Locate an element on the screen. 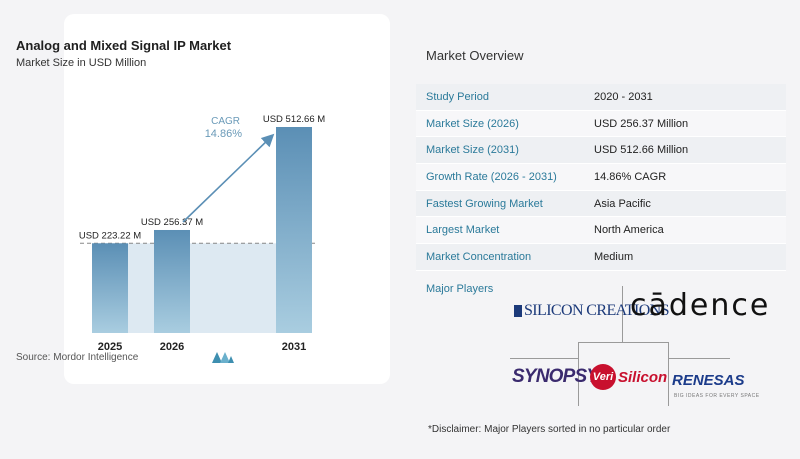 The width and height of the screenshot is (800, 459). overview-label: Fastest Growing Market is located at coordinates (484, 203).